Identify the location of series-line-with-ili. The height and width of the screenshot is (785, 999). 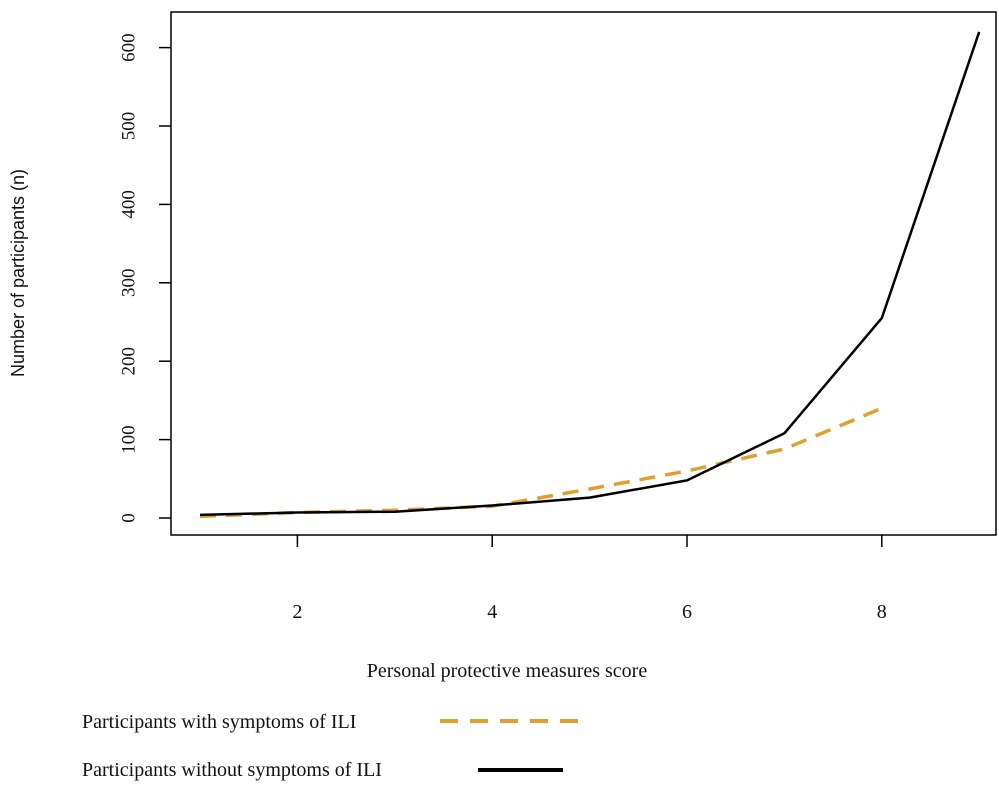
(541, 462).